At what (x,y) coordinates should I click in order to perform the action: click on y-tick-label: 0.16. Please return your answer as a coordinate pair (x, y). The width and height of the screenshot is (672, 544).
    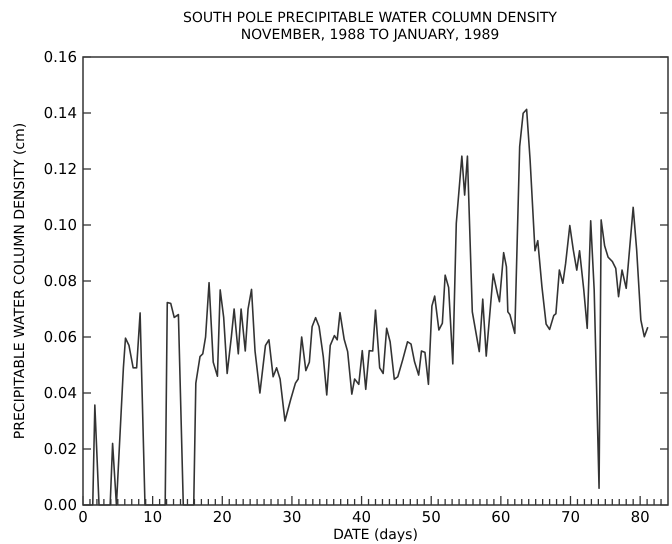
    Looking at the image, I should click on (60, 57).